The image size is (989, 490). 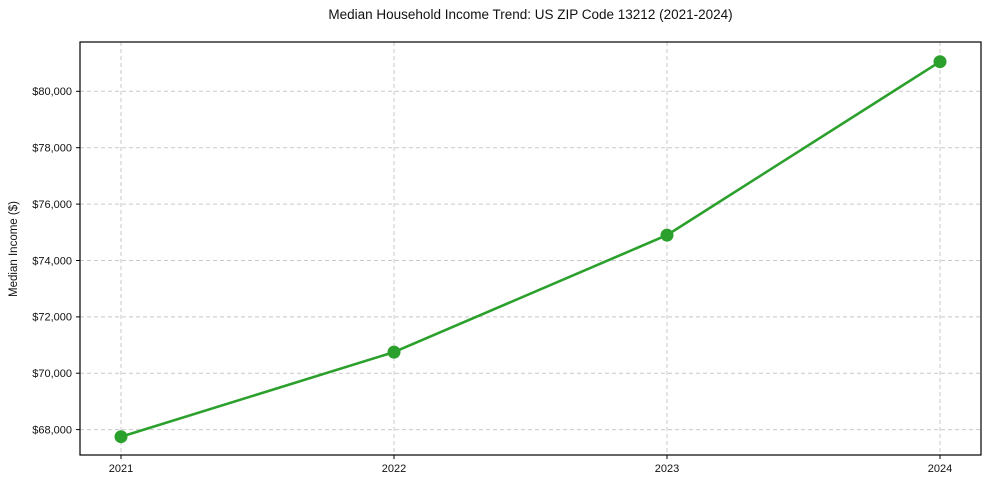 I want to click on x-tick-label: 2022, so click(x=394, y=469).